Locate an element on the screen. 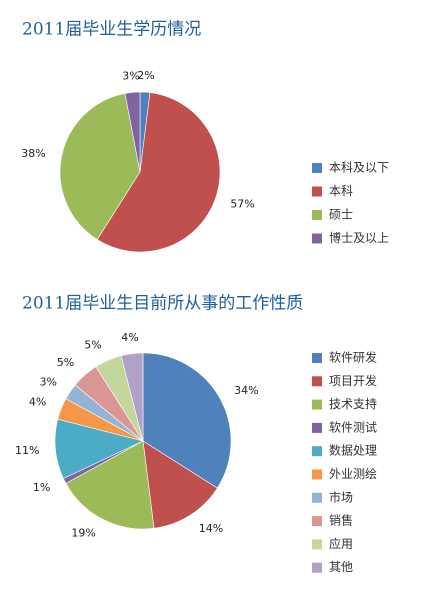 The height and width of the screenshot is (598, 422). legend-label: 软件测试 is located at coordinates (353, 426).